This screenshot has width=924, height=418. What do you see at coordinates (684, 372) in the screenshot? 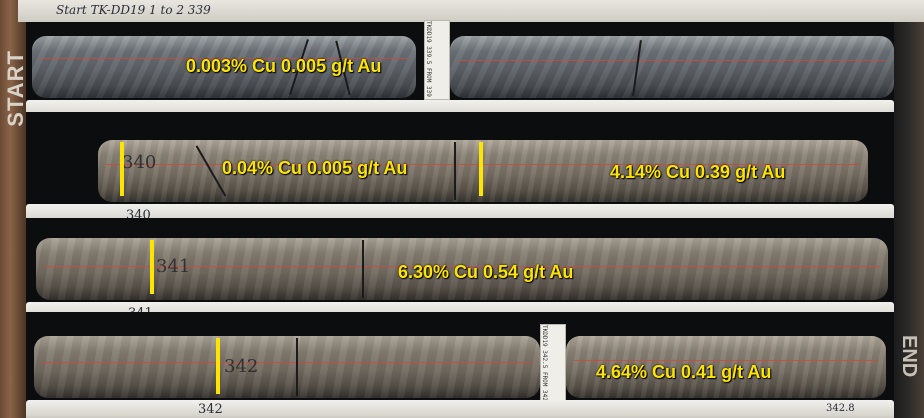
I see `assay-label: 4.64% Cu 0.41 g/t Au` at bounding box center [684, 372].